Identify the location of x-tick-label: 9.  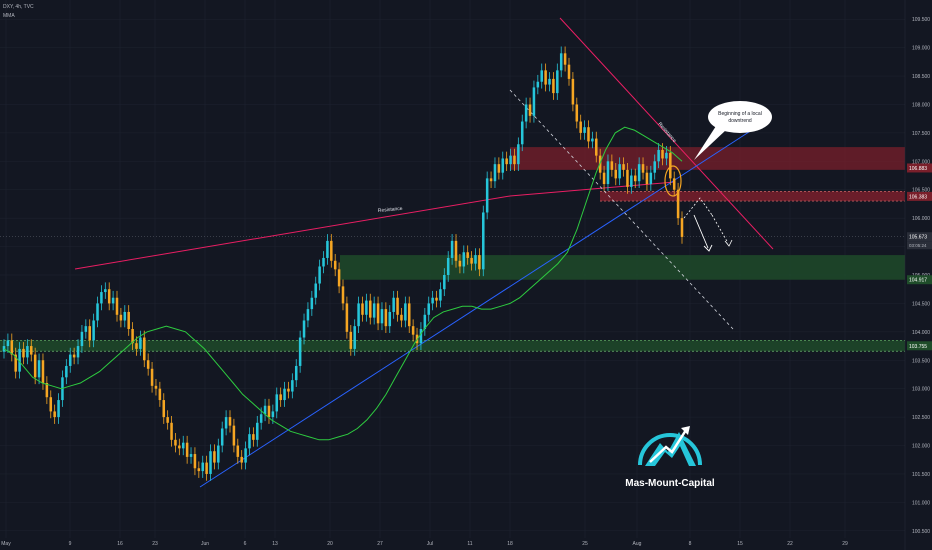
(70, 544).